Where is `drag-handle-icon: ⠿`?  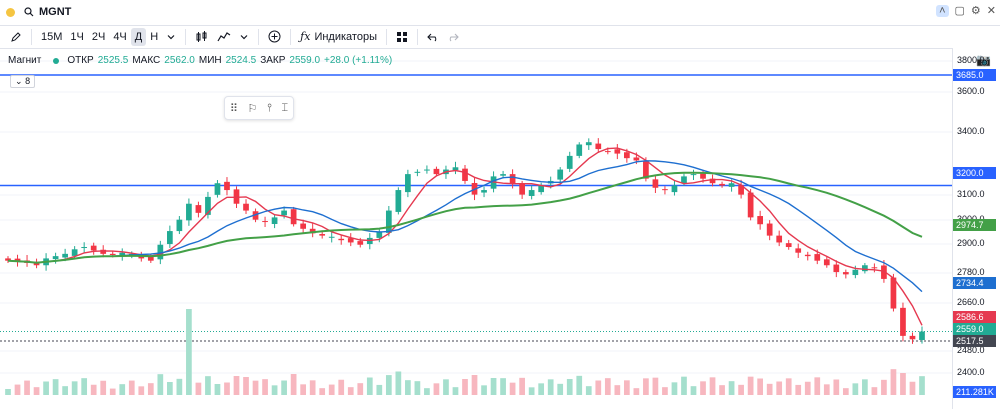
drag-handle-icon: ⠿ is located at coordinates (233, 108).